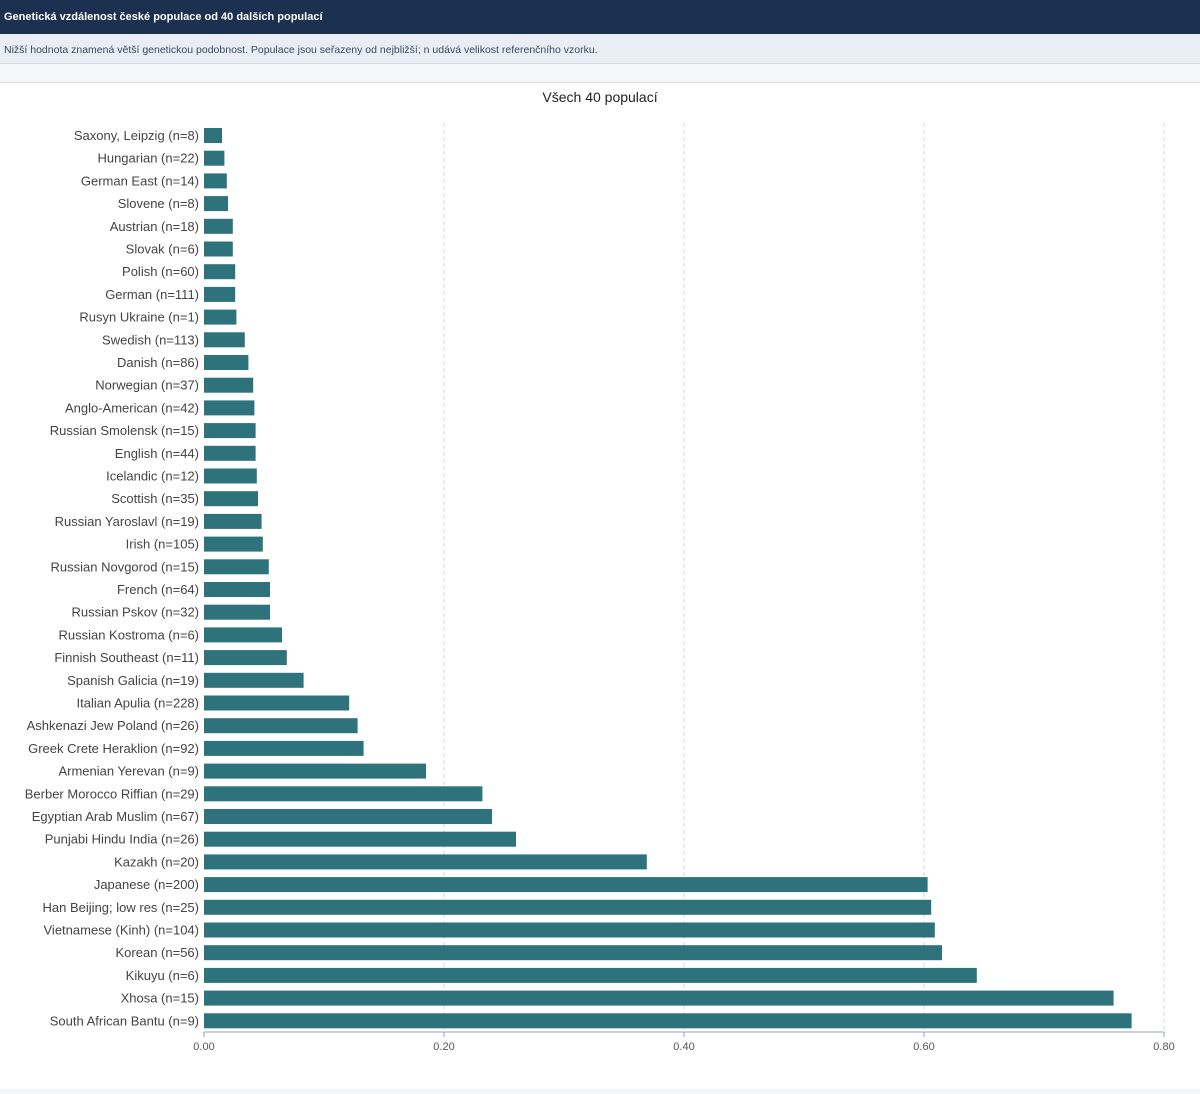  What do you see at coordinates (139, 317) in the screenshot?
I see `category-label: Rusyn Ukraine (n=1)` at bounding box center [139, 317].